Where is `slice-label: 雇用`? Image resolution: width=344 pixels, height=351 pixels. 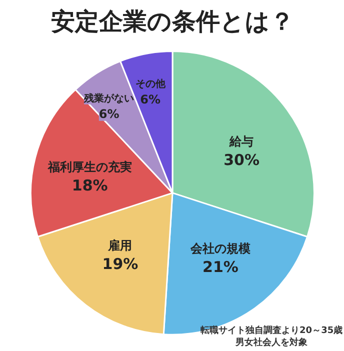
slice-label: 雇用 is located at coordinates (119, 245).